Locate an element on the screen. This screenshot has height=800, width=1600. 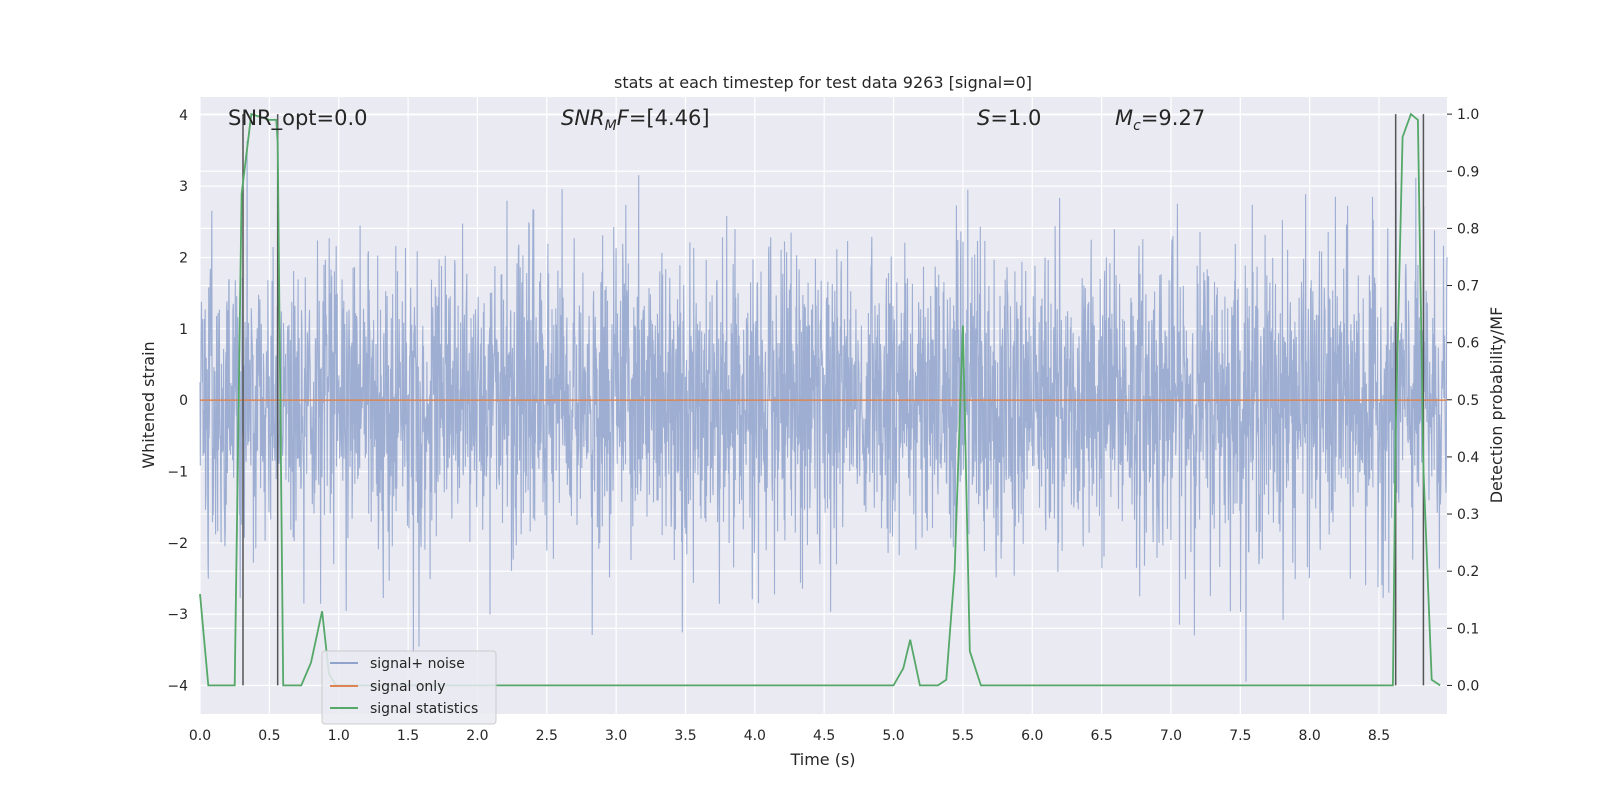
x-tick-label: 5.5 is located at coordinates (963, 736).